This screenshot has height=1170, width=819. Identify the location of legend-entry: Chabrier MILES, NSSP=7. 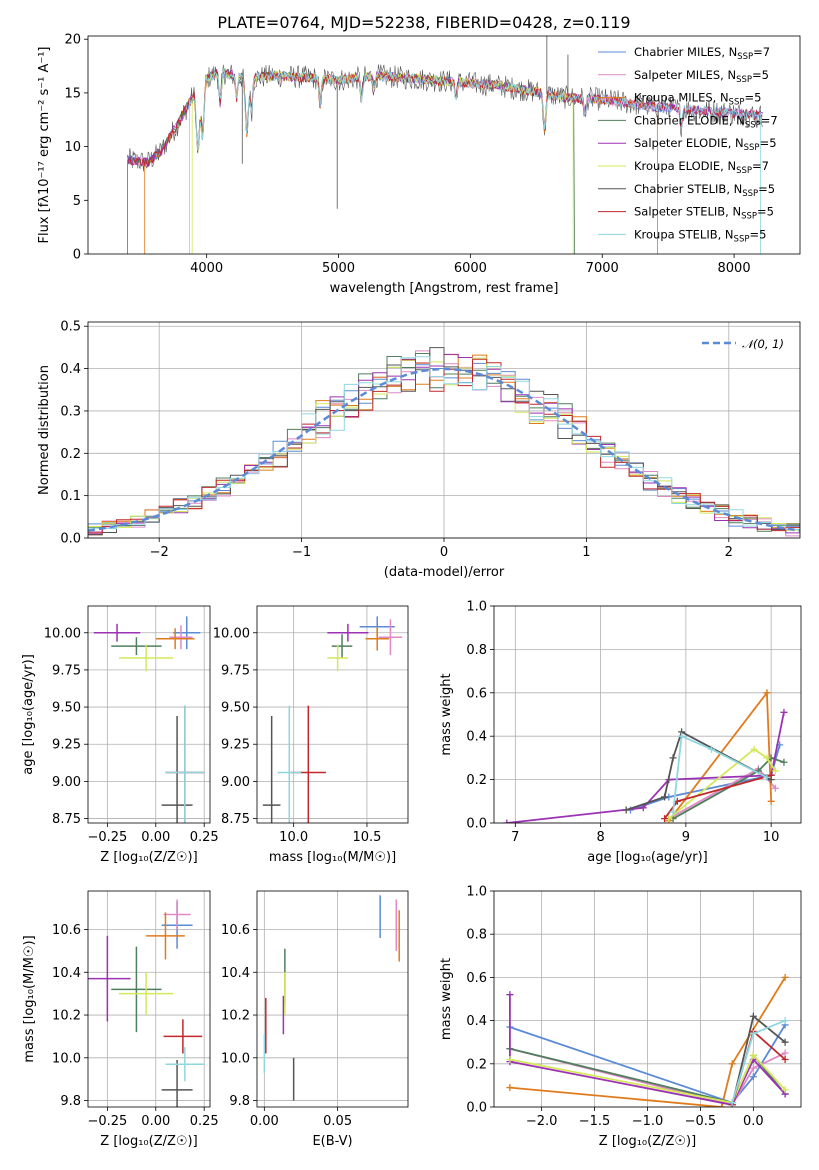
(702, 53).